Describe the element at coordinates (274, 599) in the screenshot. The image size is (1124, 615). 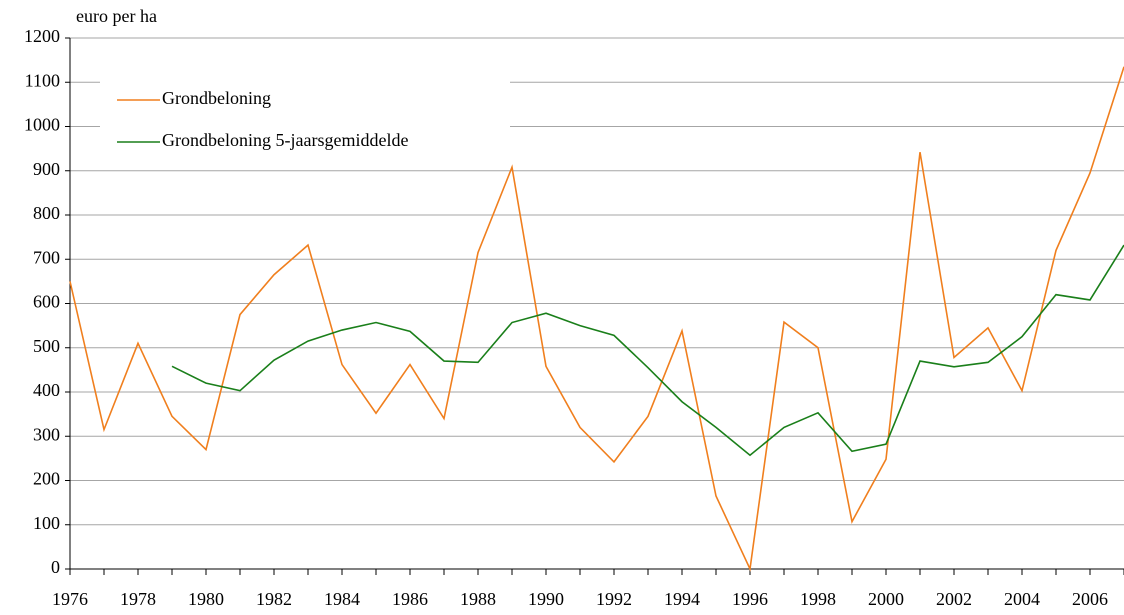
I see `x-tick-label: 1982` at that location.